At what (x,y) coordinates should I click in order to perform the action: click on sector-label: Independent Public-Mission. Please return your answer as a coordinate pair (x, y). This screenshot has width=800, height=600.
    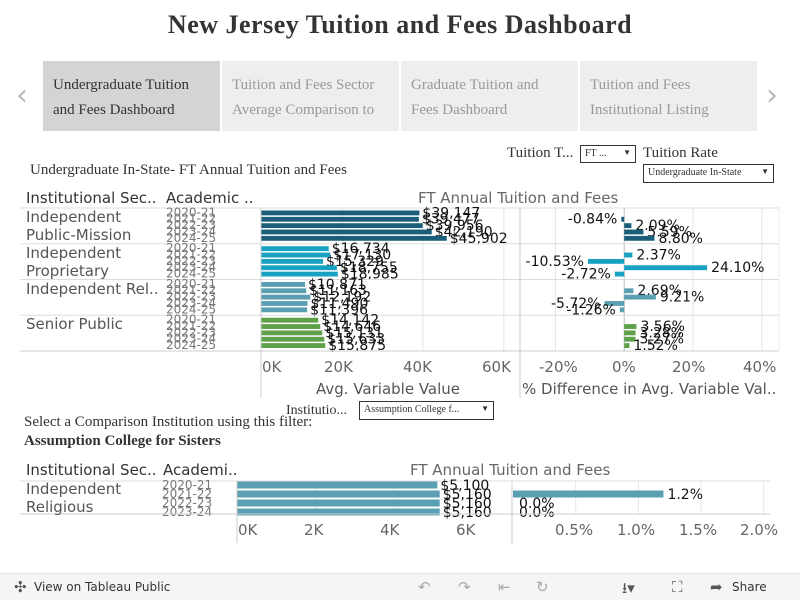
    Looking at the image, I should click on (79, 226).